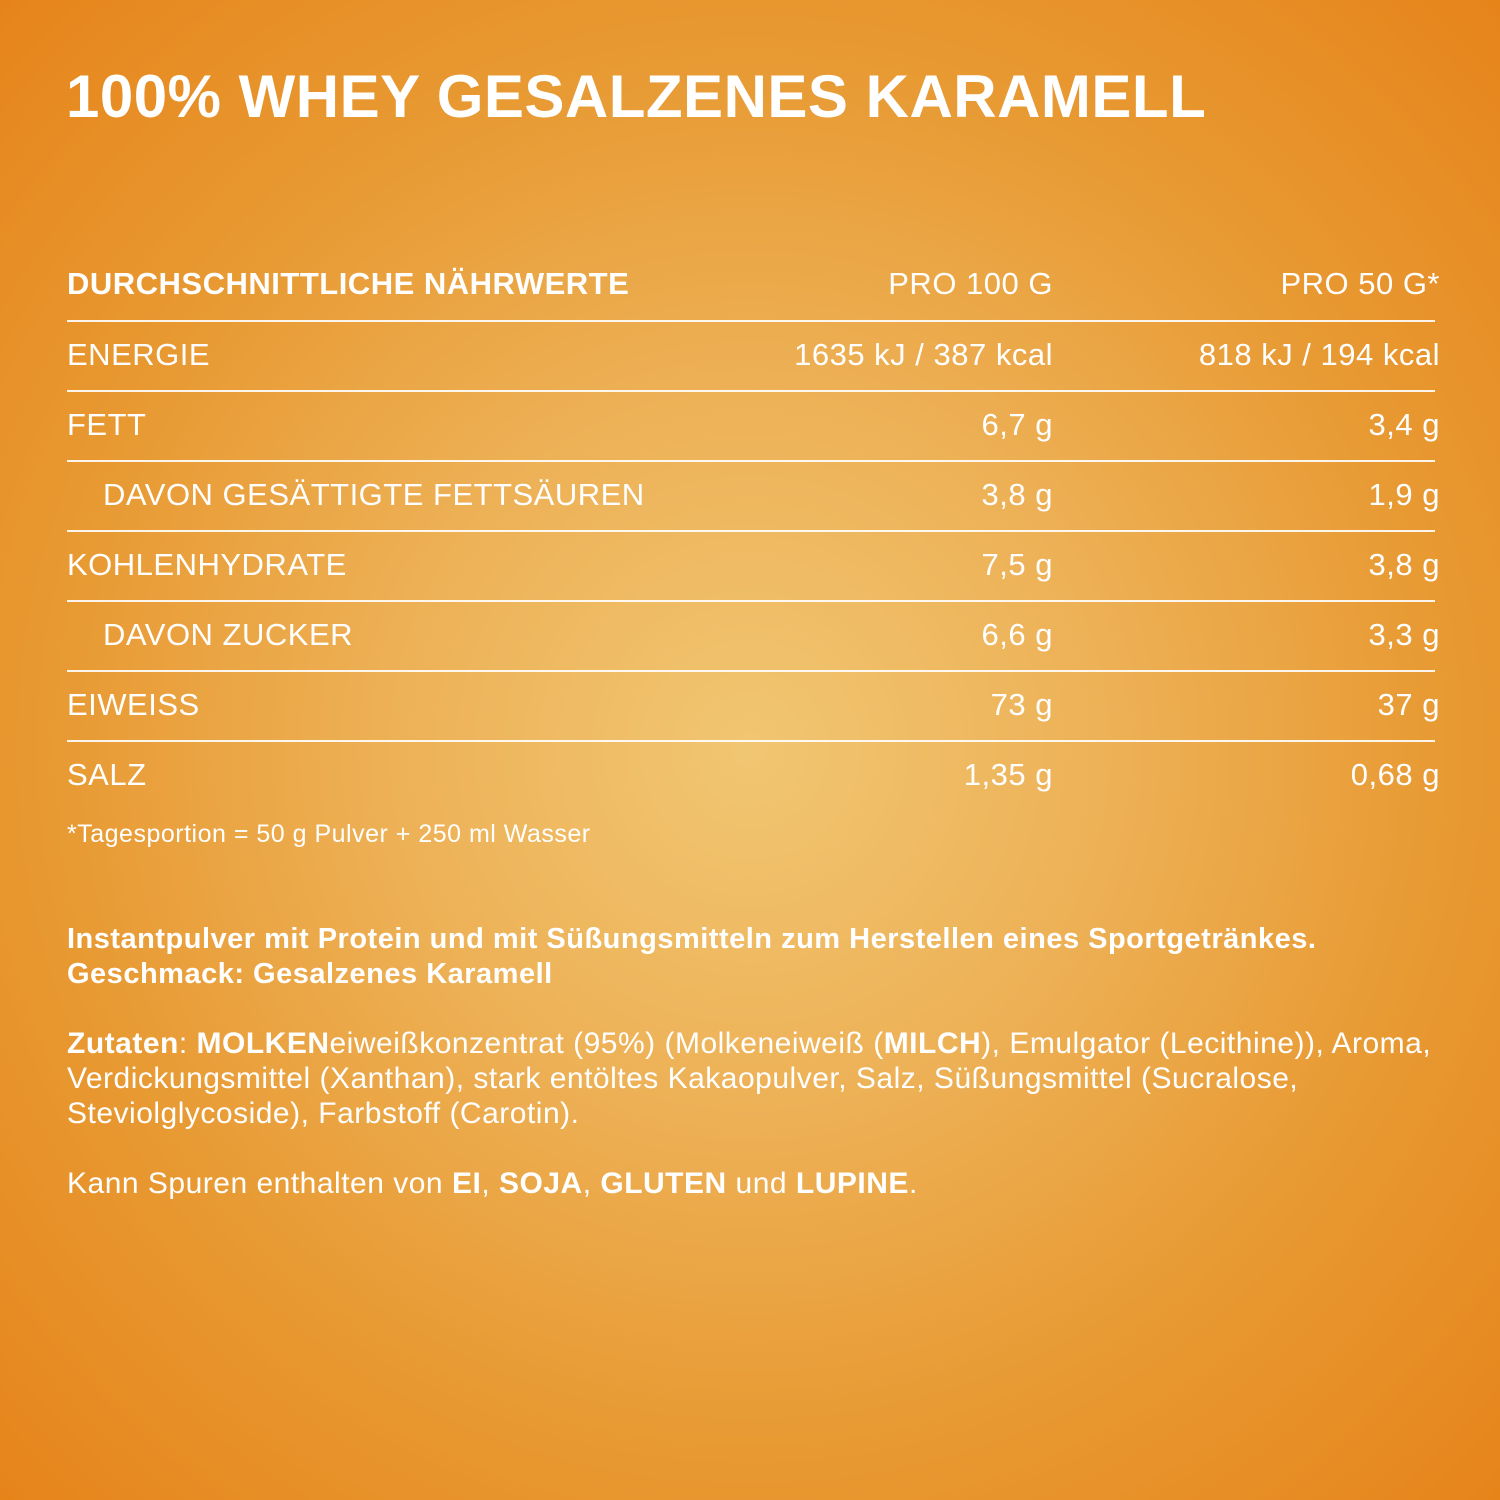 The width and height of the screenshot is (1500, 1500). I want to click on row-label: SALZ, so click(107, 774).